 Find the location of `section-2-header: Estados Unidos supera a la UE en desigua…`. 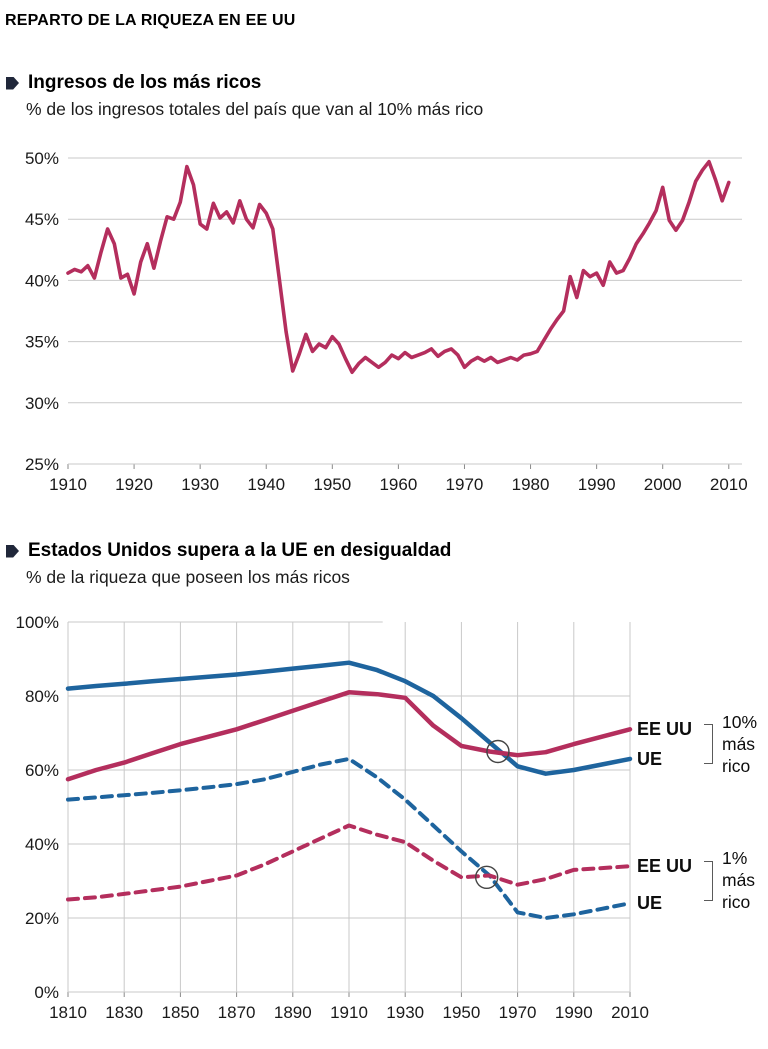

section-2-header: Estados Unidos supera a la UE en desigua… is located at coordinates (387, 551).